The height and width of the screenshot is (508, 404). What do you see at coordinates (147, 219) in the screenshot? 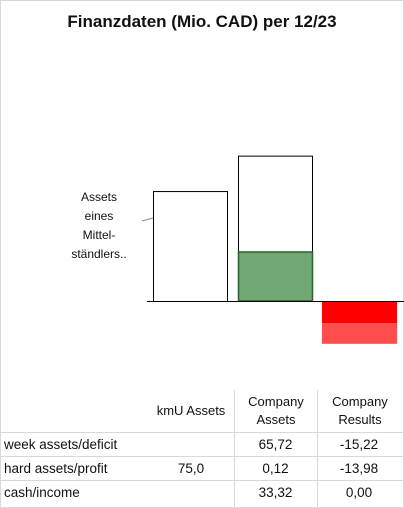
I see `annotation-leader-line` at bounding box center [147, 219].